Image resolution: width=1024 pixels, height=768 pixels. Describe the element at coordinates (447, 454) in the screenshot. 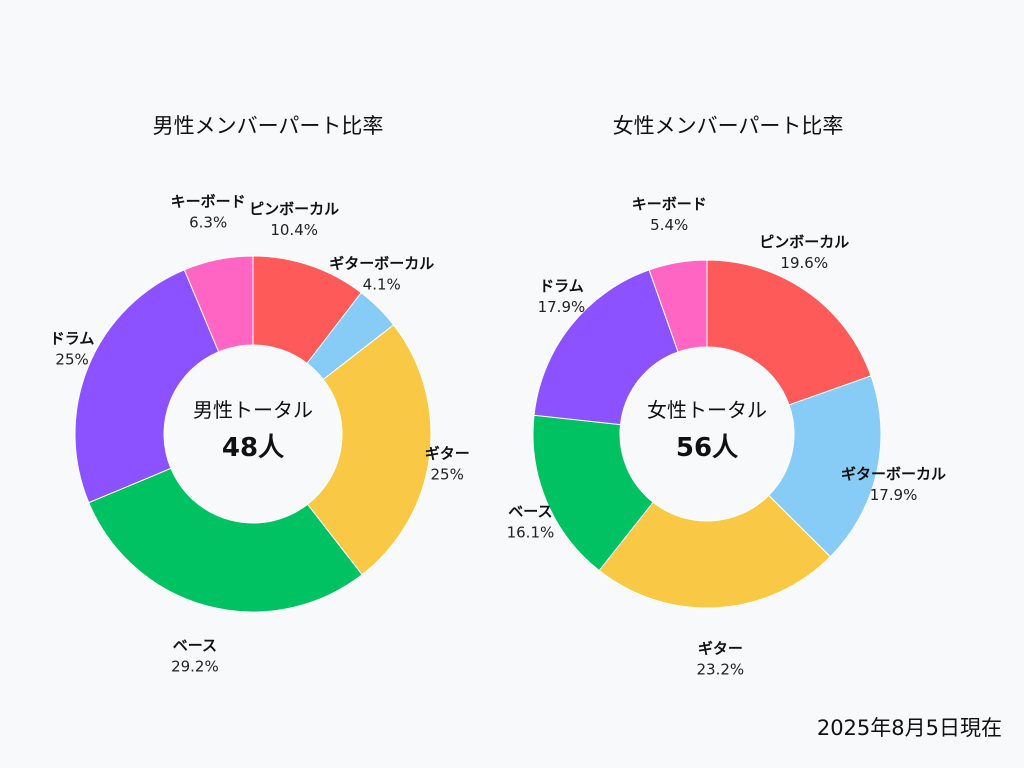

I see `male-label-guitar: ギター` at that location.